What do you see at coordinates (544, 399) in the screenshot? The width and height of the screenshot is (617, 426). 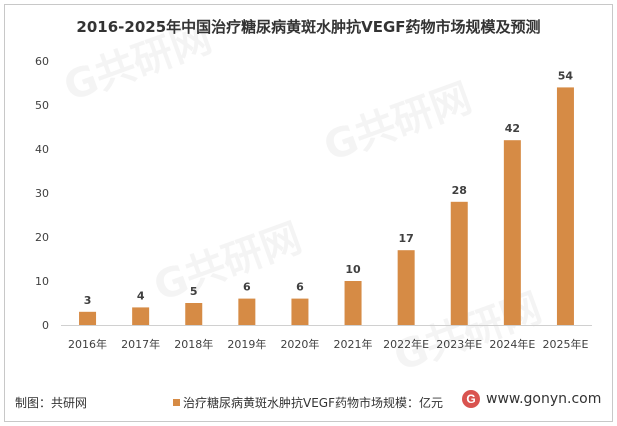 I see `website-url: www.gonyn.com` at bounding box center [544, 399].